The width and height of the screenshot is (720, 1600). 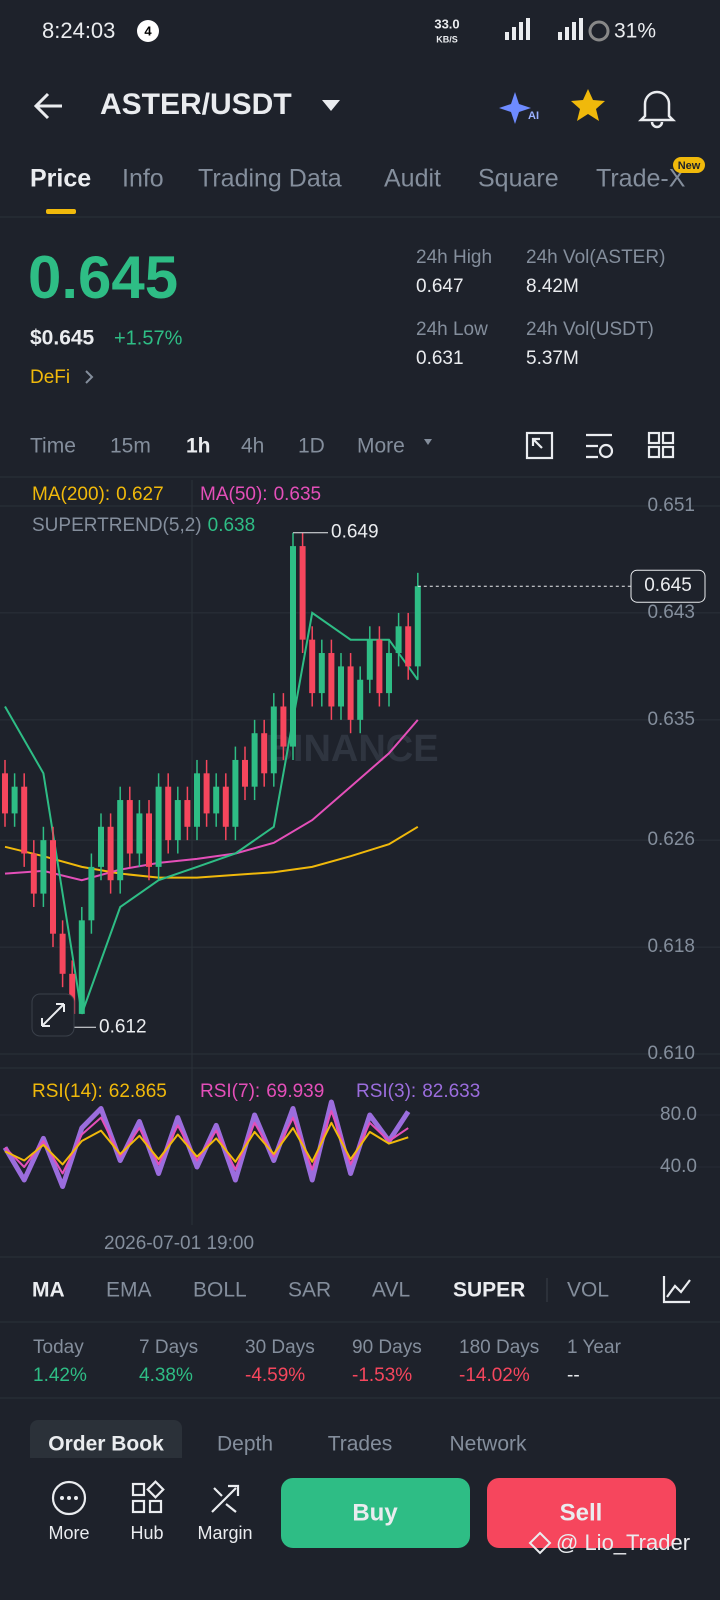 What do you see at coordinates (220, 1290) in the screenshot?
I see `indicator-tab: BOLL` at bounding box center [220, 1290].